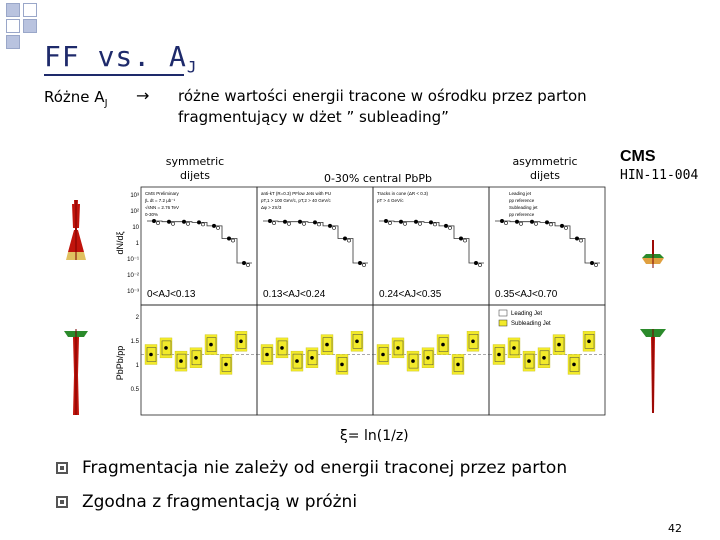  I want to click on ytick-bottom: 0.5, so click(135, 390).